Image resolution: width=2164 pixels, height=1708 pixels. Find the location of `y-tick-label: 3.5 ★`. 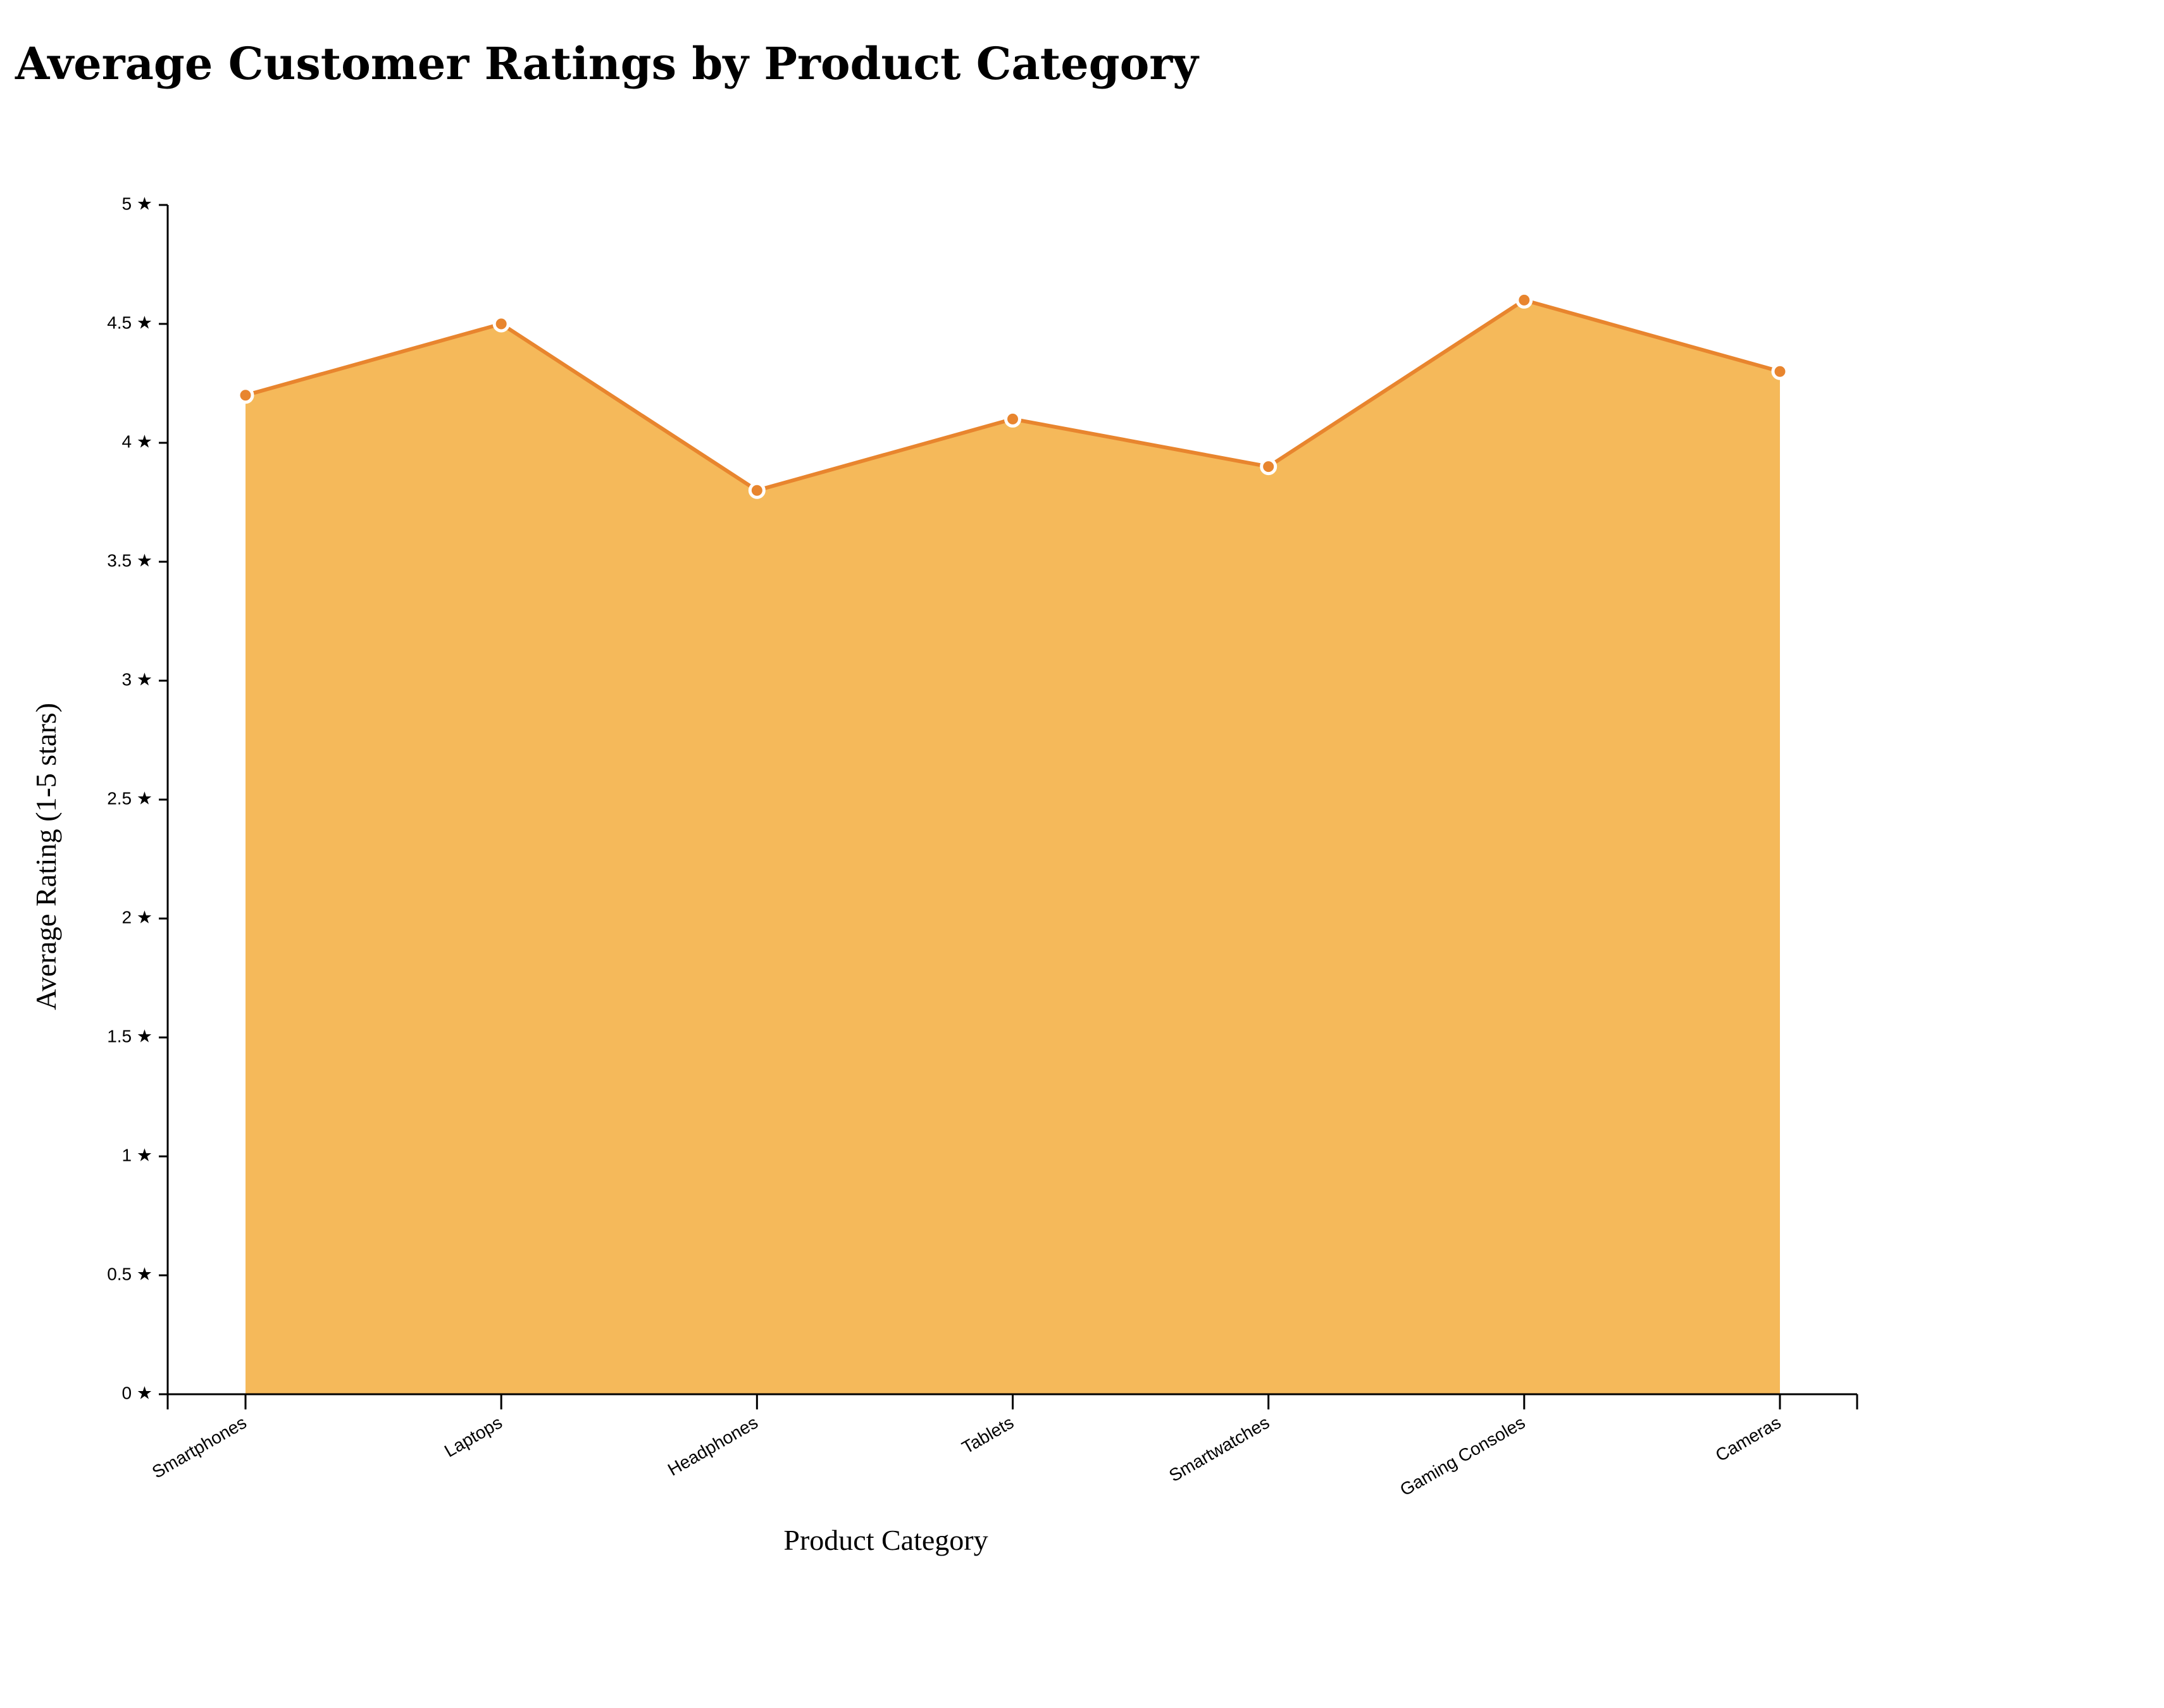

y-tick-label: 3.5 ★ is located at coordinates (129, 560).